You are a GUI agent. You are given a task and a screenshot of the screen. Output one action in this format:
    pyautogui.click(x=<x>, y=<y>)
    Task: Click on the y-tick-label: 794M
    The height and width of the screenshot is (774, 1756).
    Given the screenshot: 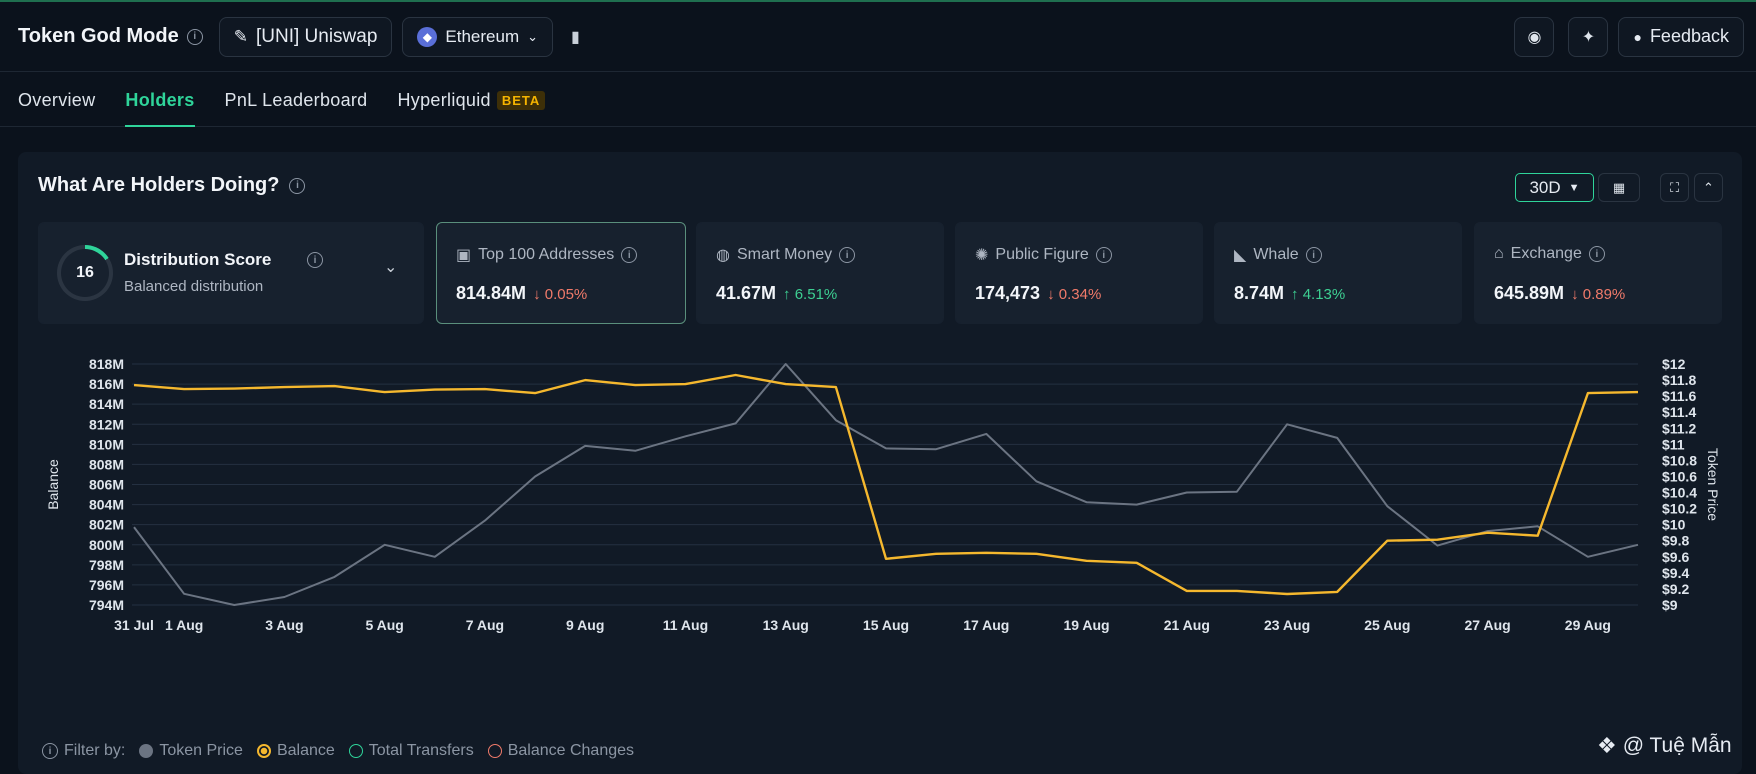 What is the action you would take?
    pyautogui.click(x=106, y=605)
    